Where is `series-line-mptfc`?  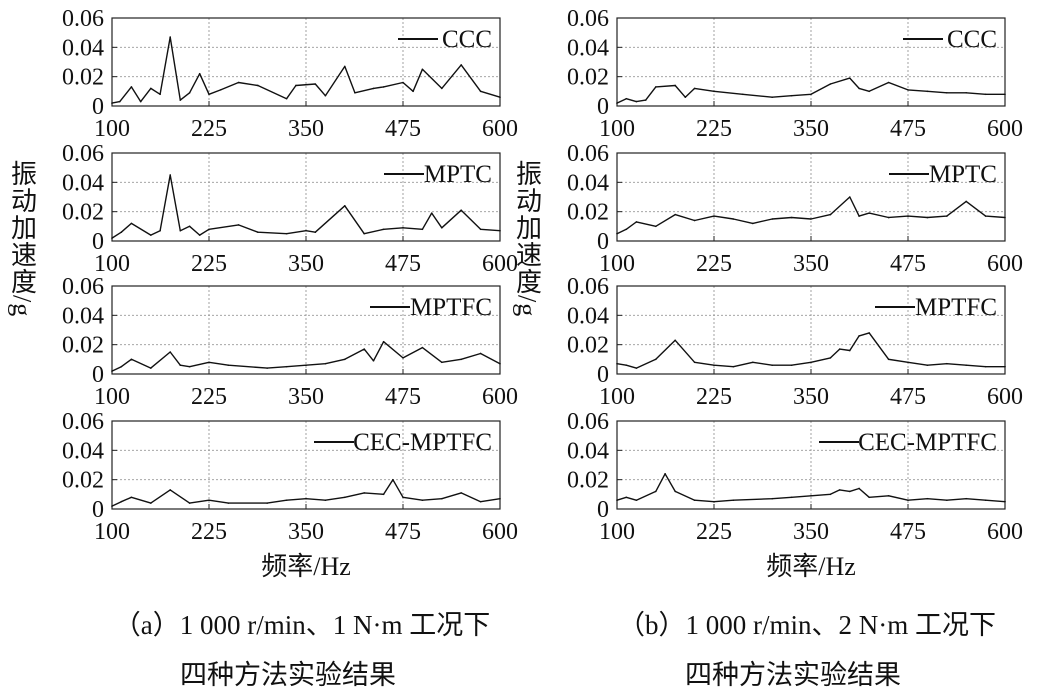
series-line-mptfc is located at coordinates (810, 350).